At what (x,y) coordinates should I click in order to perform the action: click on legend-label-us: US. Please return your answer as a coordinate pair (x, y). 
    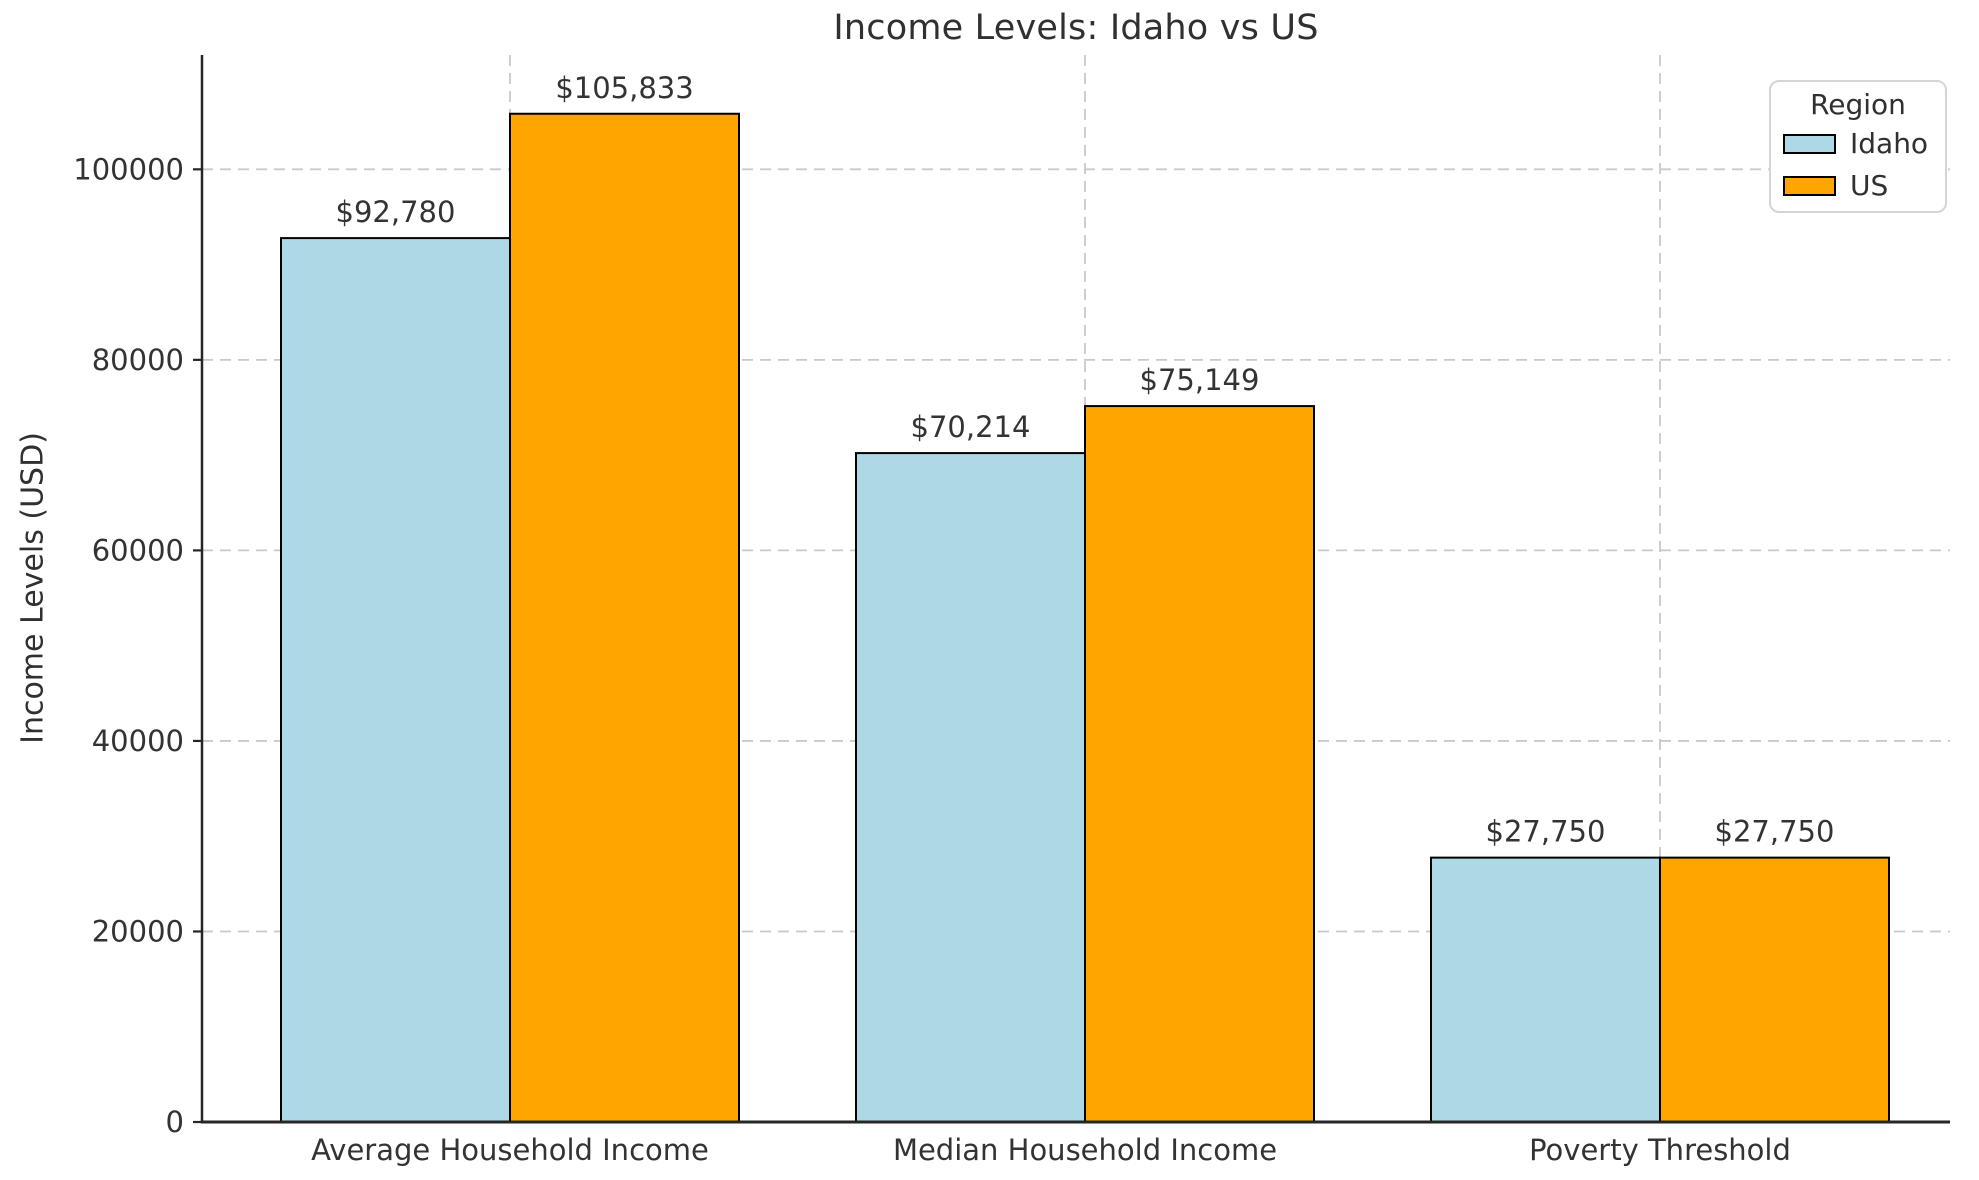
    Looking at the image, I should click on (1869, 185).